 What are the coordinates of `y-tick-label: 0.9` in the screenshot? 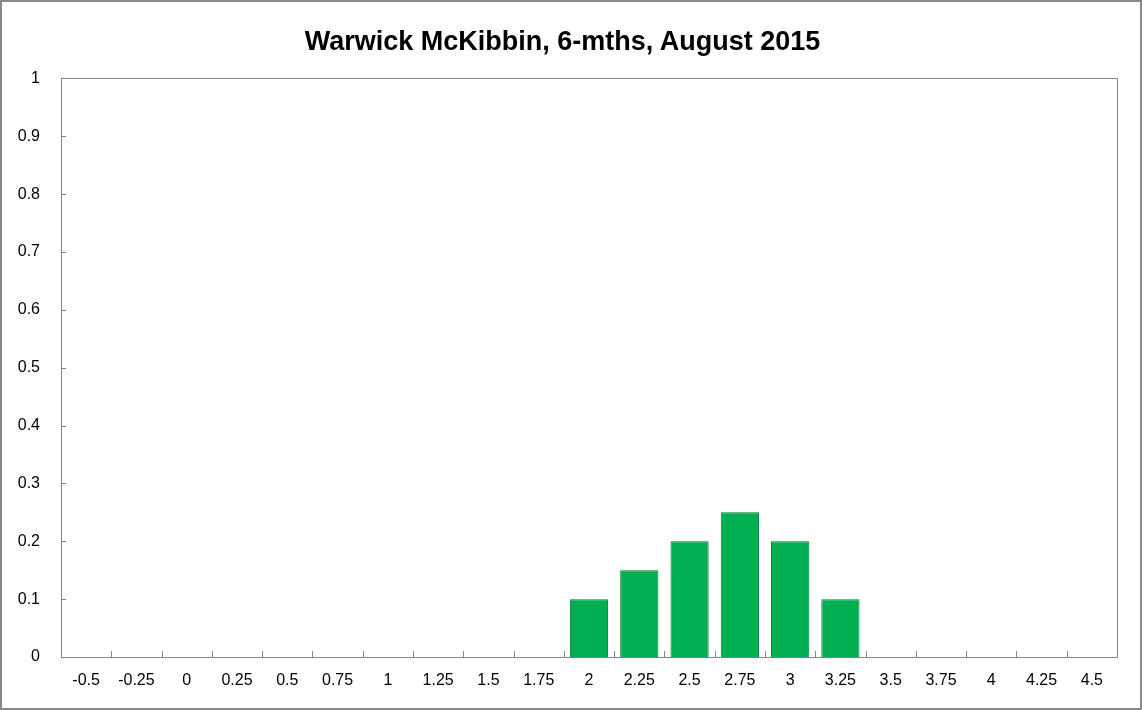 It's located at (29, 135).